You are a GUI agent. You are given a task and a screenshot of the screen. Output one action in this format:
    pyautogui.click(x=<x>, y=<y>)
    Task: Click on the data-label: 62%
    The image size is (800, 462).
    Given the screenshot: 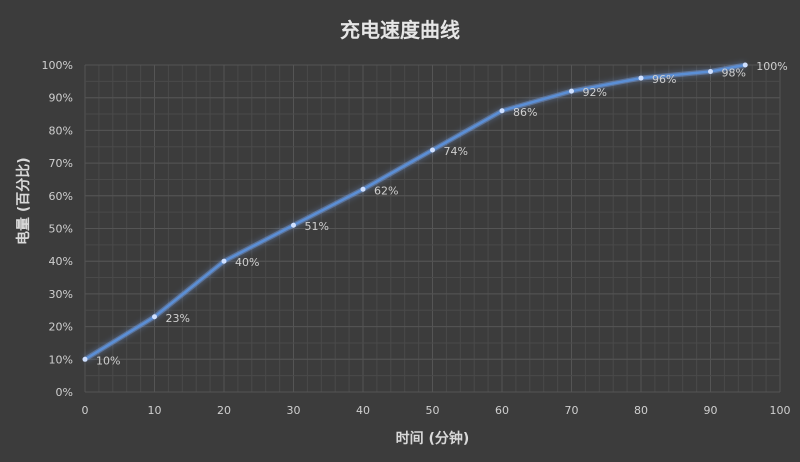 What is the action you would take?
    pyautogui.click(x=386, y=190)
    